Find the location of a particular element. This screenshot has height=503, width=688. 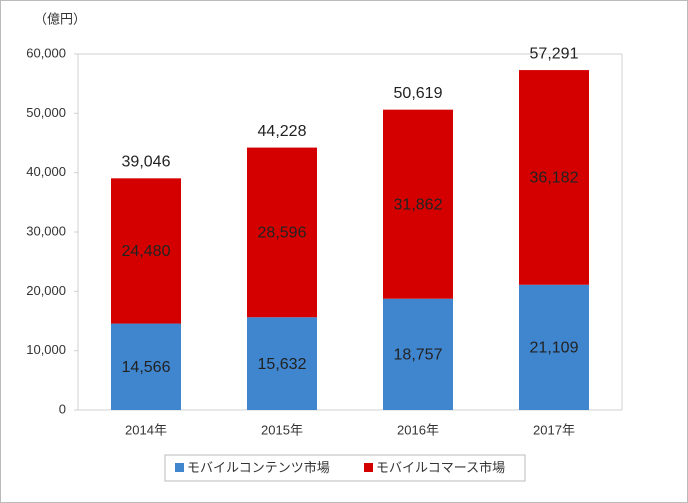

x-tick-label: 2014年 is located at coordinates (146, 429).